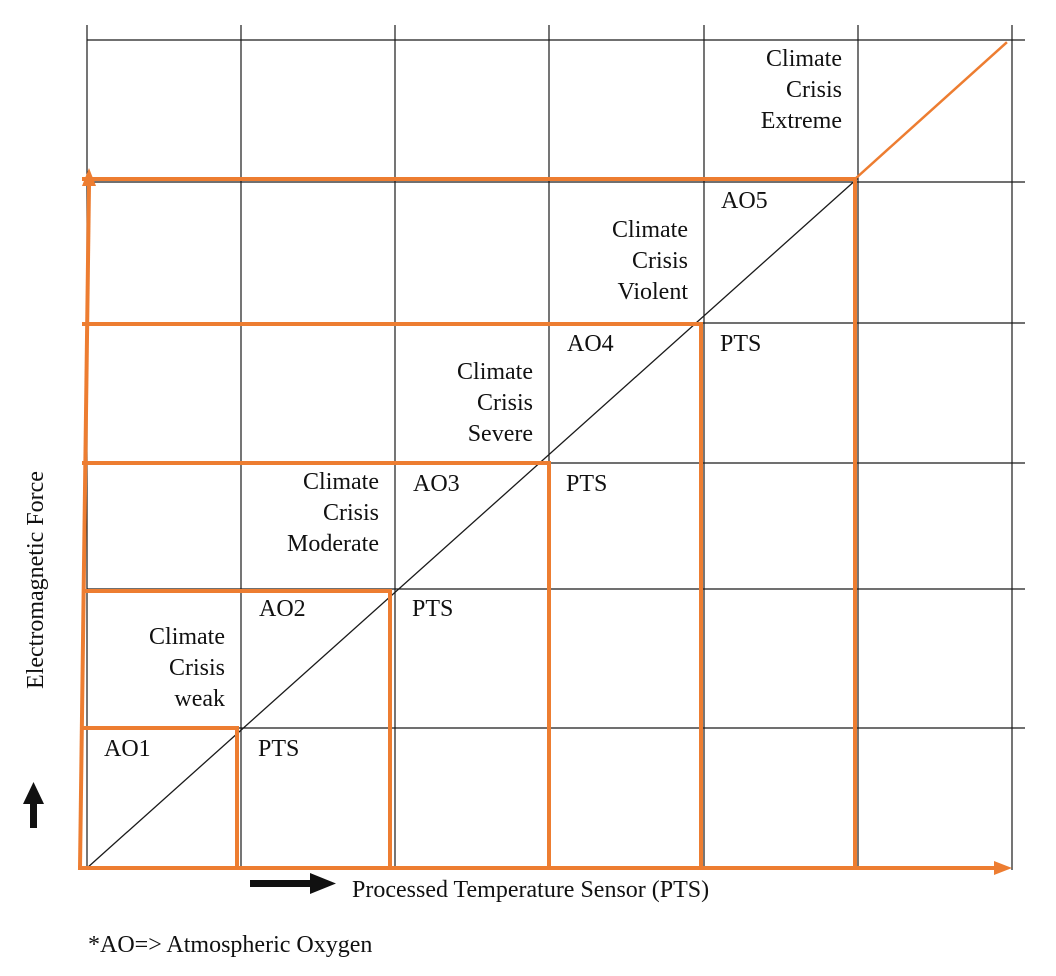 The height and width of the screenshot is (976, 1056). I want to click on x-axis-title: Processed Temperature Sensor (PTS), so click(530, 890).